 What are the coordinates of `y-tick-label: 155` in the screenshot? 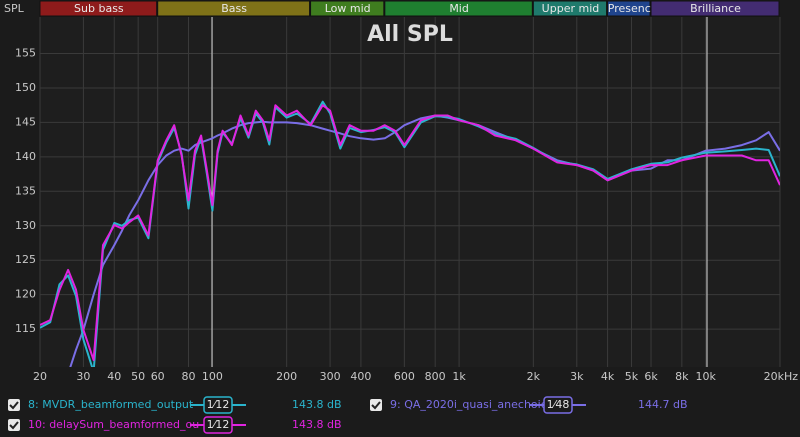 It's located at (25, 53).